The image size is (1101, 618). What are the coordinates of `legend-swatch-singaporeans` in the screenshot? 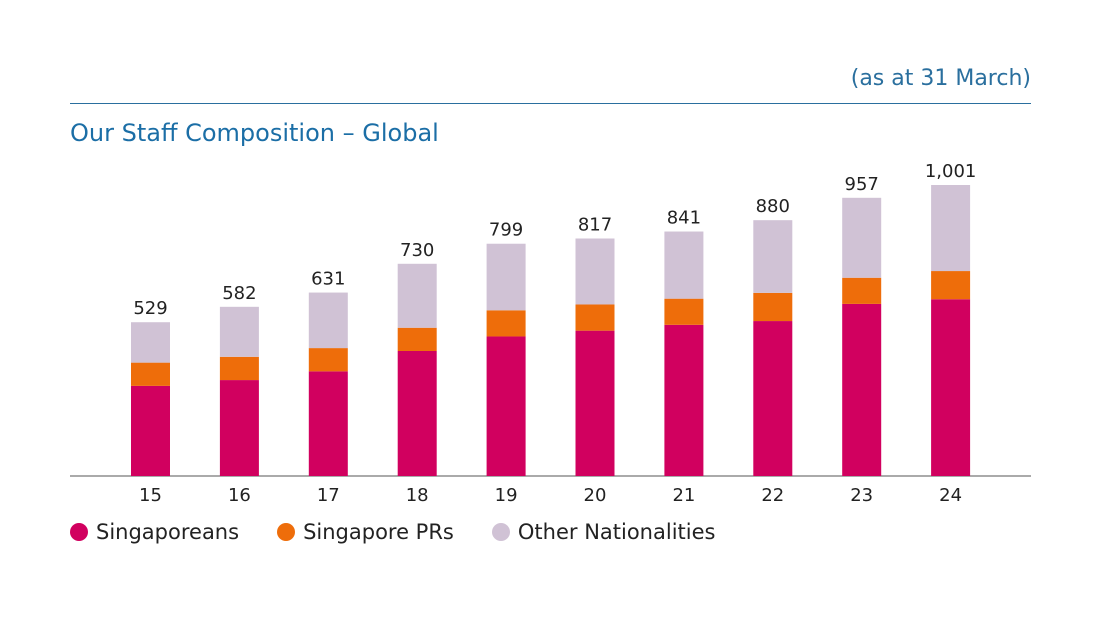 It's located at (79, 532).